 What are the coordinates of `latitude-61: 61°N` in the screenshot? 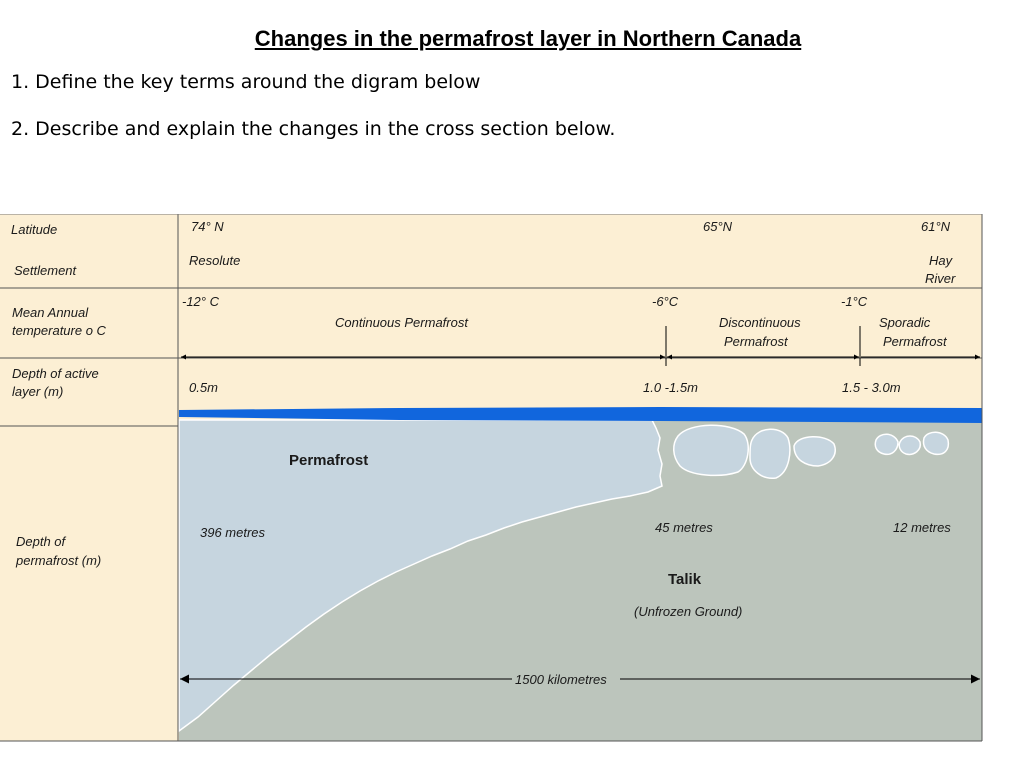 It's located at (936, 226).